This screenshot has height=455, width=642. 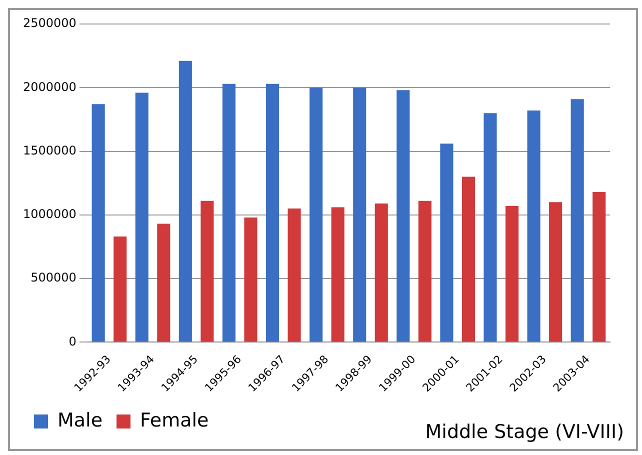 I want to click on y-tick-label: 1000000, so click(x=49, y=214).